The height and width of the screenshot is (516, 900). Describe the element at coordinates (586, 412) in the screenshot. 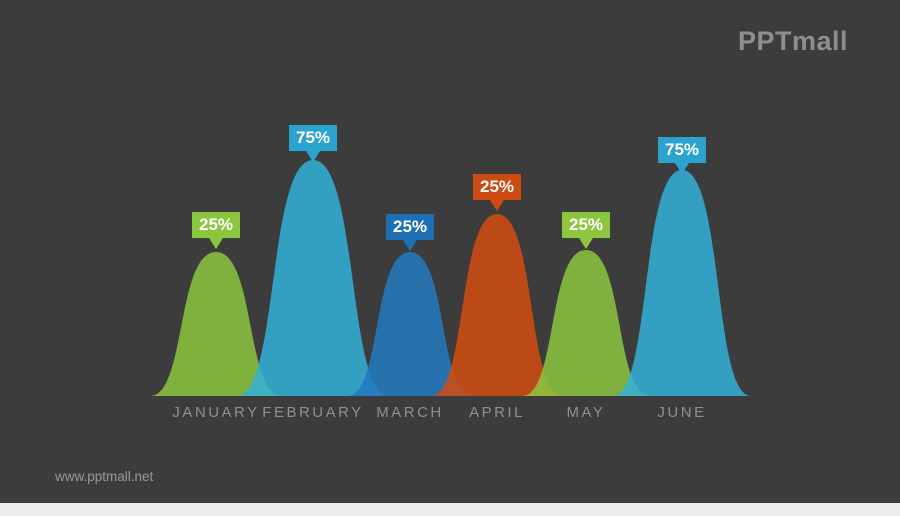

I see `month-label-may: MAY` at that location.